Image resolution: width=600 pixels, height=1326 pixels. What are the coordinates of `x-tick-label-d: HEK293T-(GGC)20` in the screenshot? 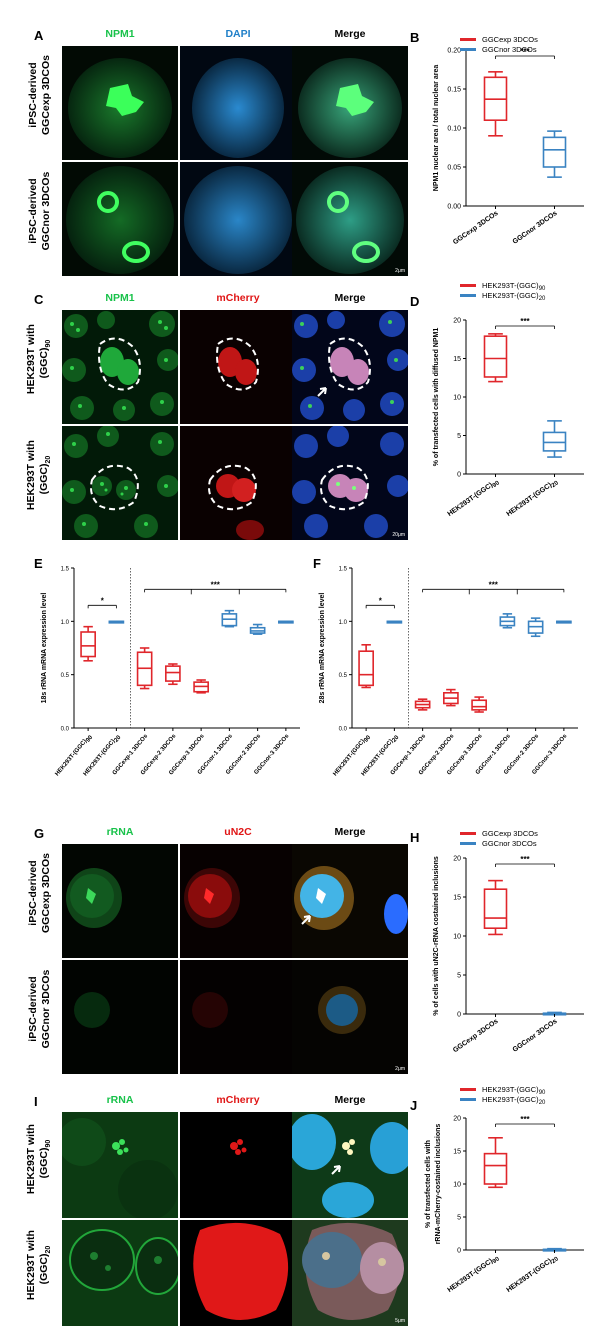 It's located at (532, 499).